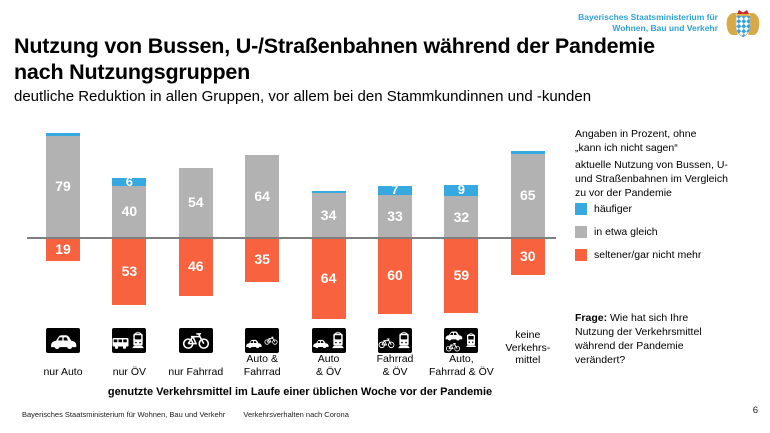  What do you see at coordinates (63, 371) in the screenshot?
I see `category-label: nur Auto` at bounding box center [63, 371].